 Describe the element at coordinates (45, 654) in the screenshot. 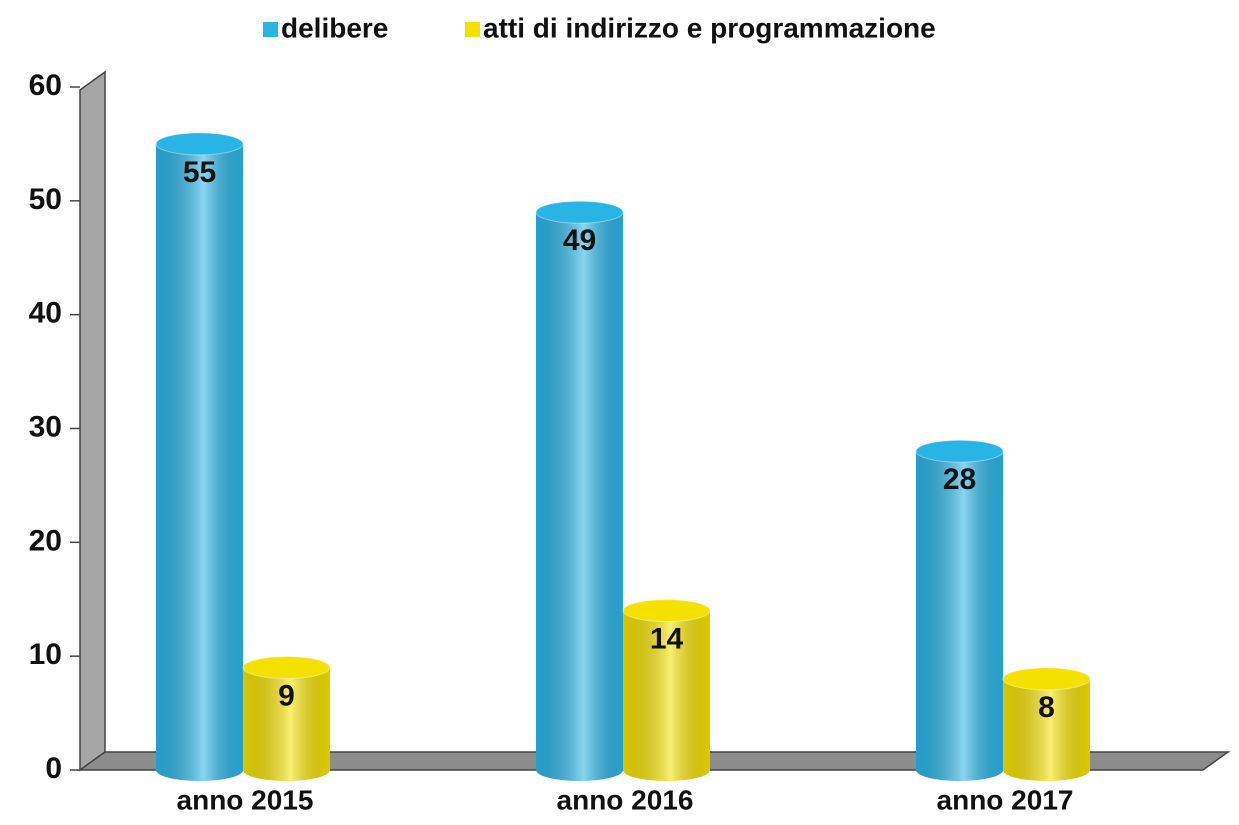

I see `y-tick-label: 10` at that location.